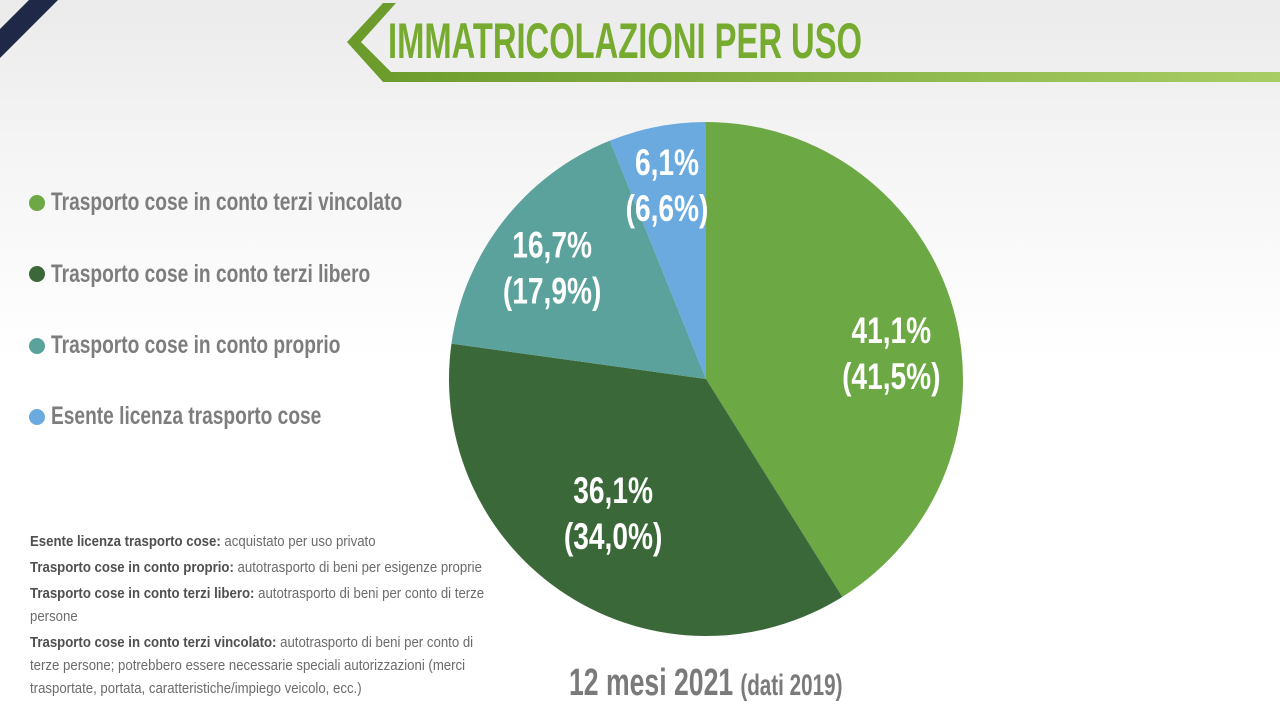 The height and width of the screenshot is (721, 1280). Describe the element at coordinates (125, 541) in the screenshot. I see `definition-term: Esente licenza trasporto cose:` at that location.